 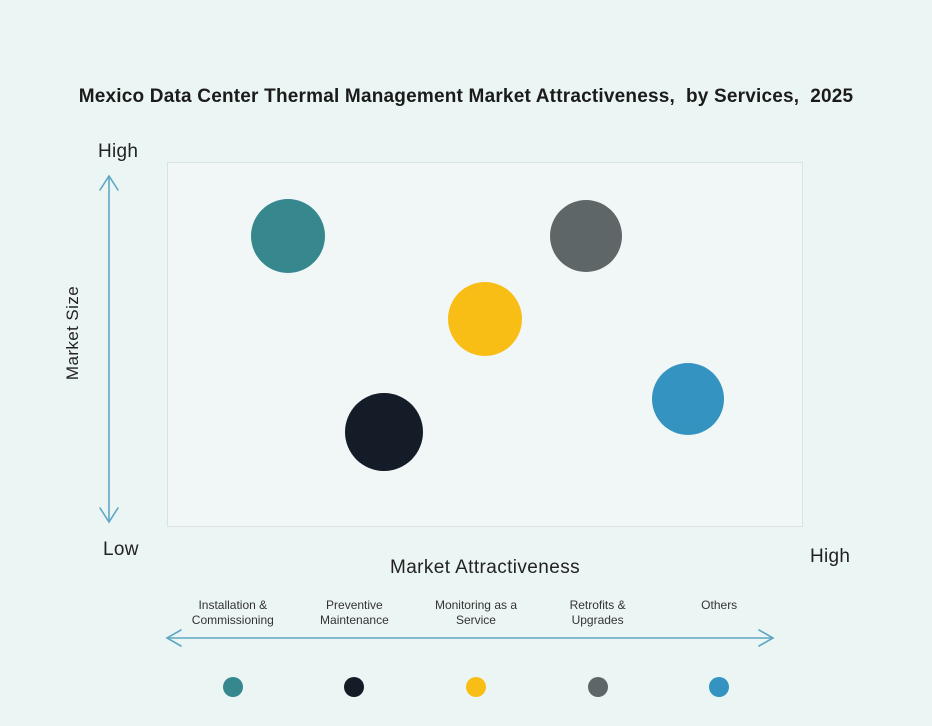 I want to click on legend-dot-installation-commissioning, so click(x=232, y=687).